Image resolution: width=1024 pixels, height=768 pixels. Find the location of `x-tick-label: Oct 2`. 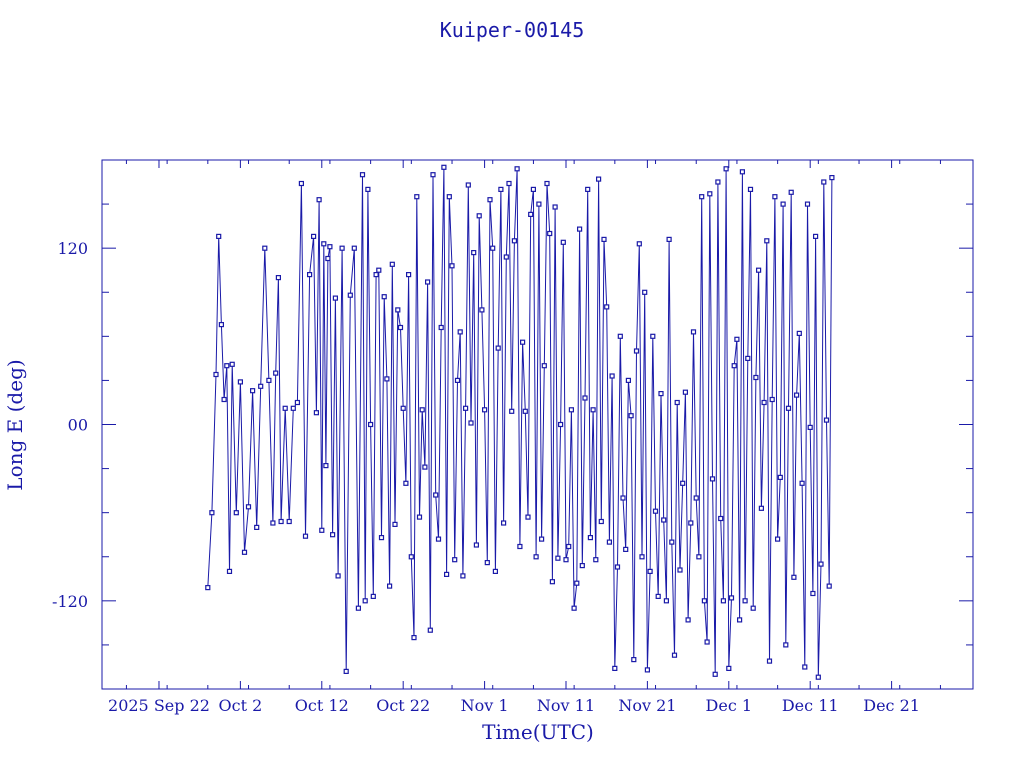

x-tick-label: Oct 2 is located at coordinates (240, 705).